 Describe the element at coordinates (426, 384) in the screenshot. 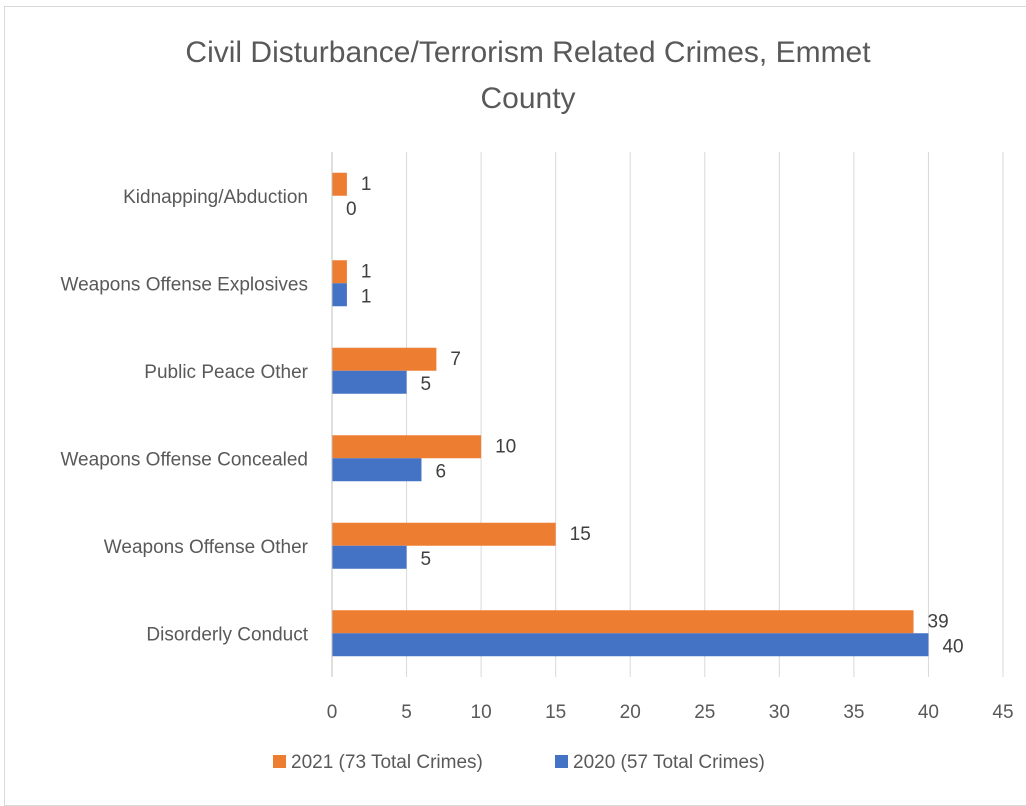

I see `data-label-2020-2: 5` at that location.